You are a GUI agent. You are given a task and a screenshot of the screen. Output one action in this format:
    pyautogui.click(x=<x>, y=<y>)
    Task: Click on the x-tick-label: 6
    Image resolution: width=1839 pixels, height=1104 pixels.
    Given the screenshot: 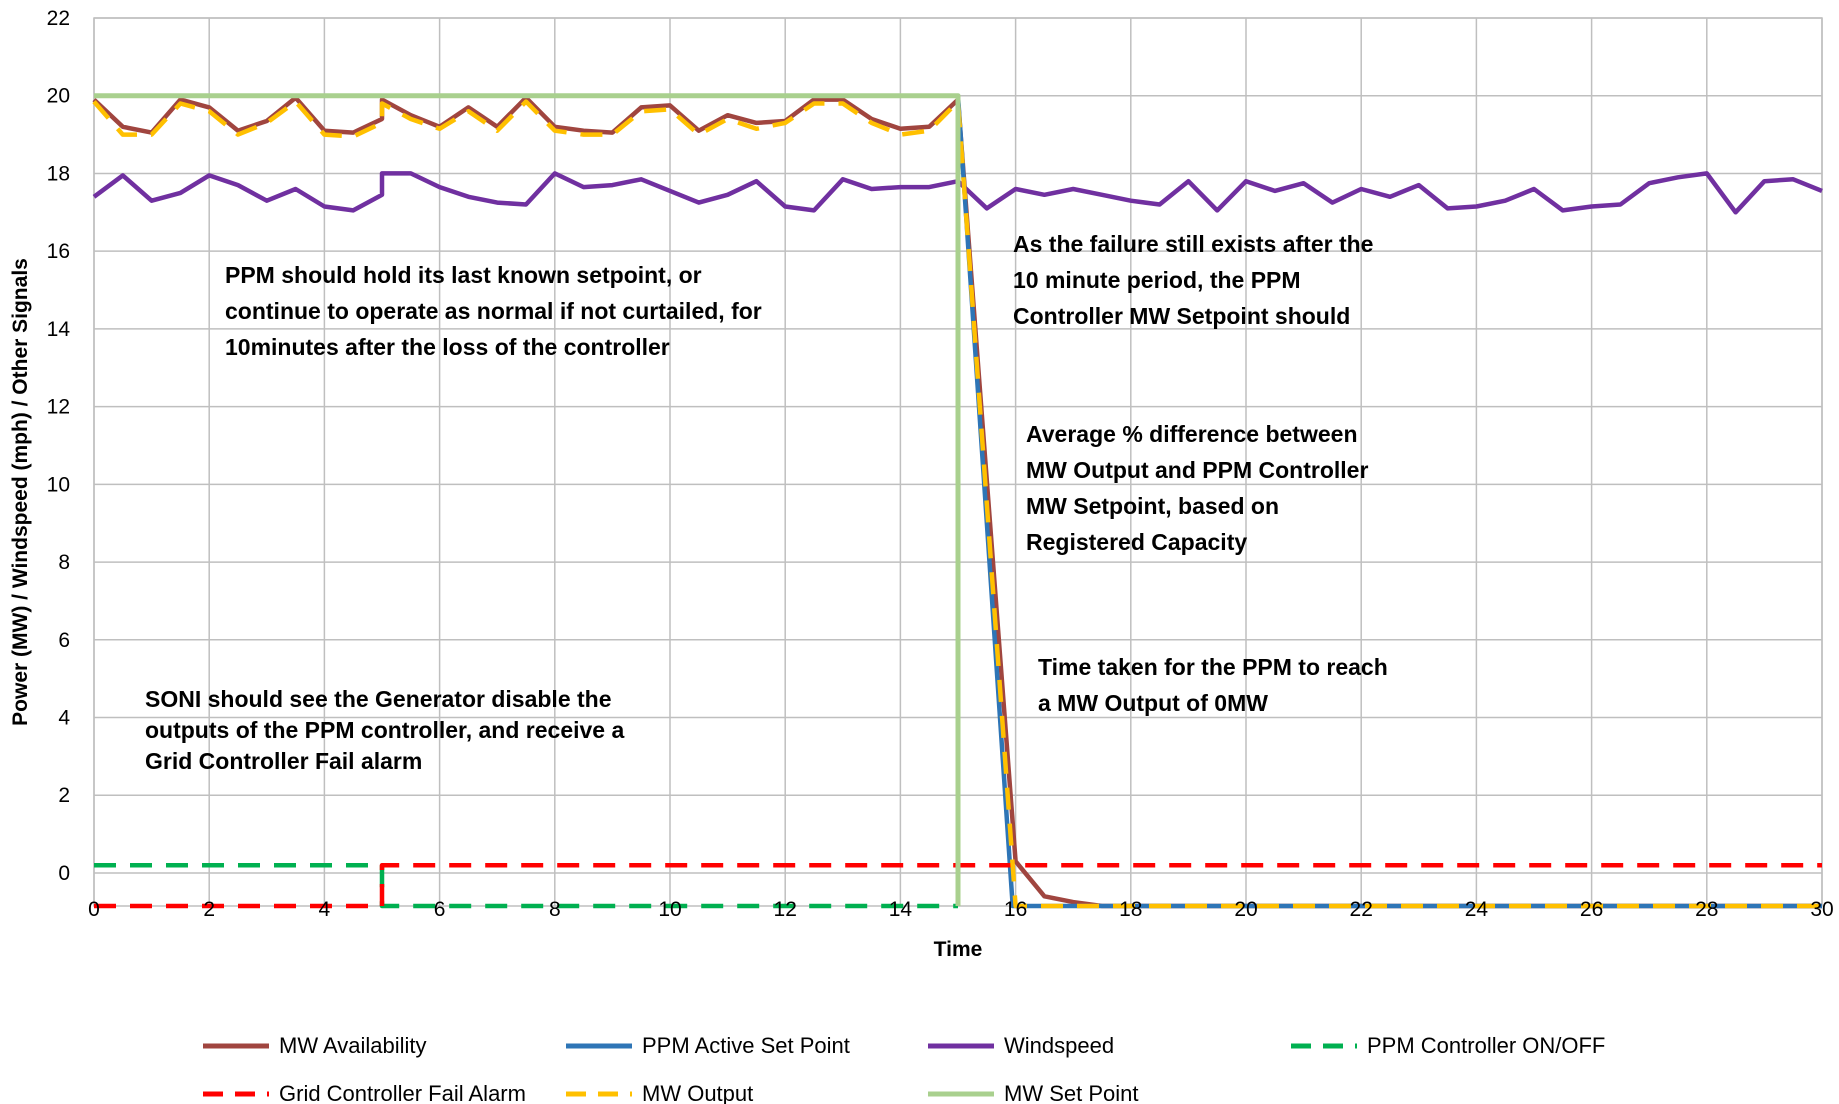 What is the action you would take?
    pyautogui.click(x=440, y=909)
    